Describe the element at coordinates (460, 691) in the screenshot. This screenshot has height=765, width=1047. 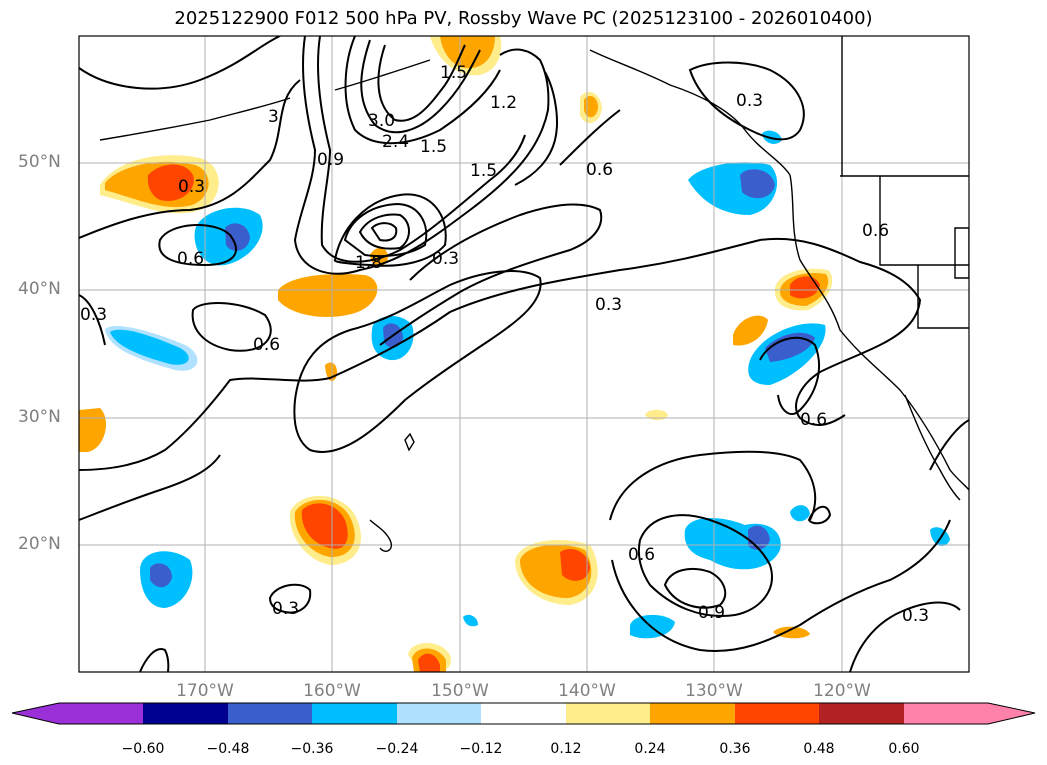
I see `lon-label: 150°W` at that location.